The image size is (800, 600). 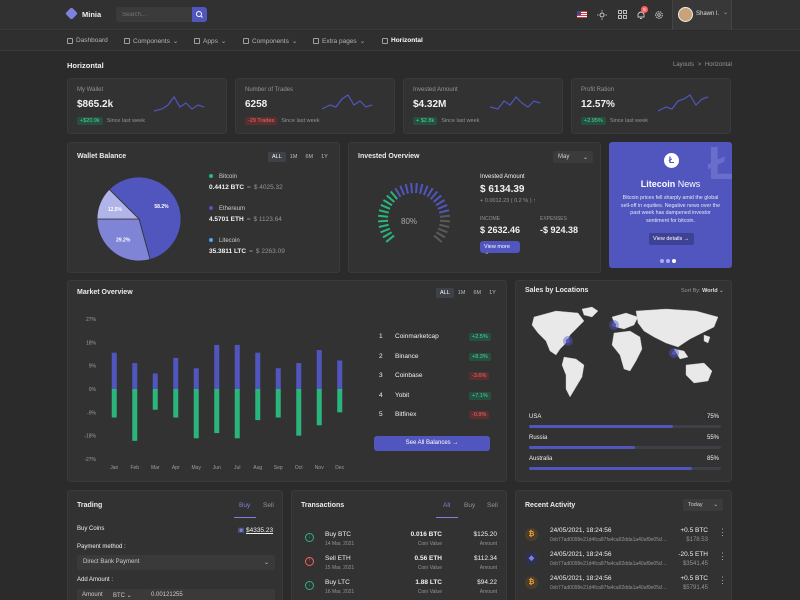 What do you see at coordinates (199, 14) in the screenshot?
I see `search-button` at bounding box center [199, 14].